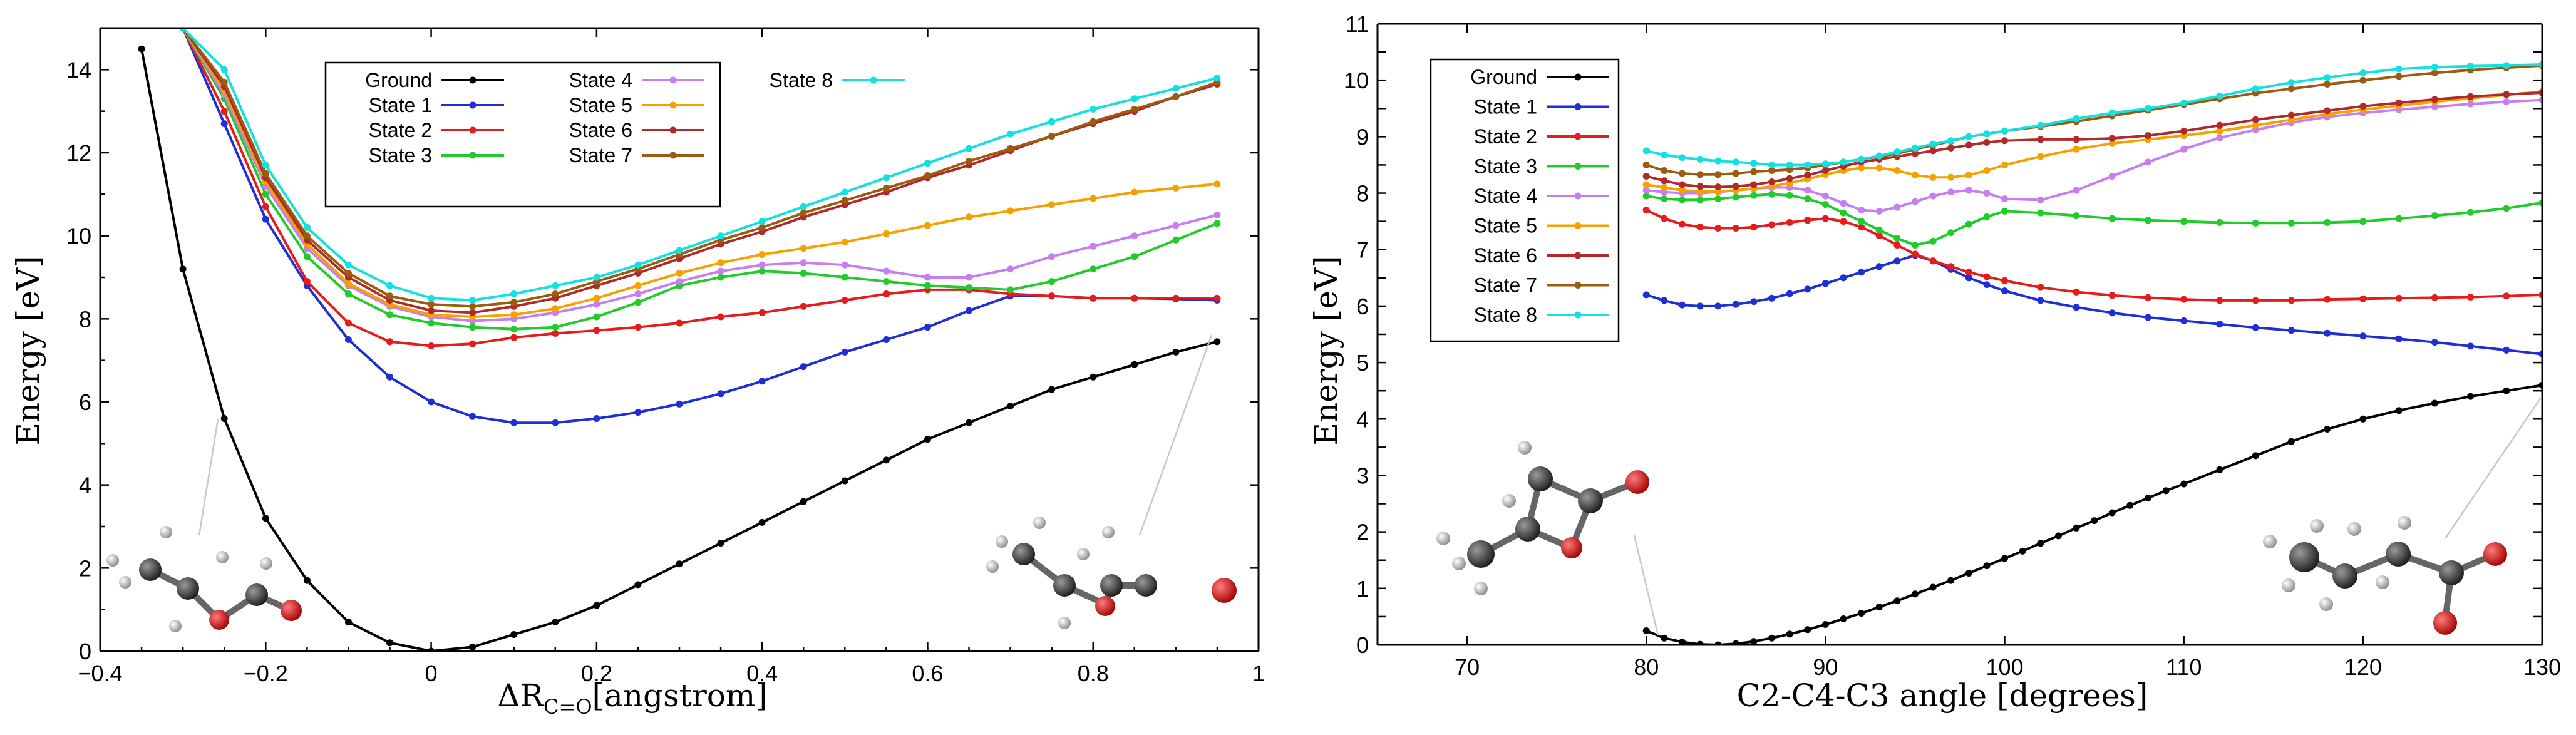 The height and width of the screenshot is (735, 2576). I want to click on left-legend-item-state-2: State 2, so click(437, 130).